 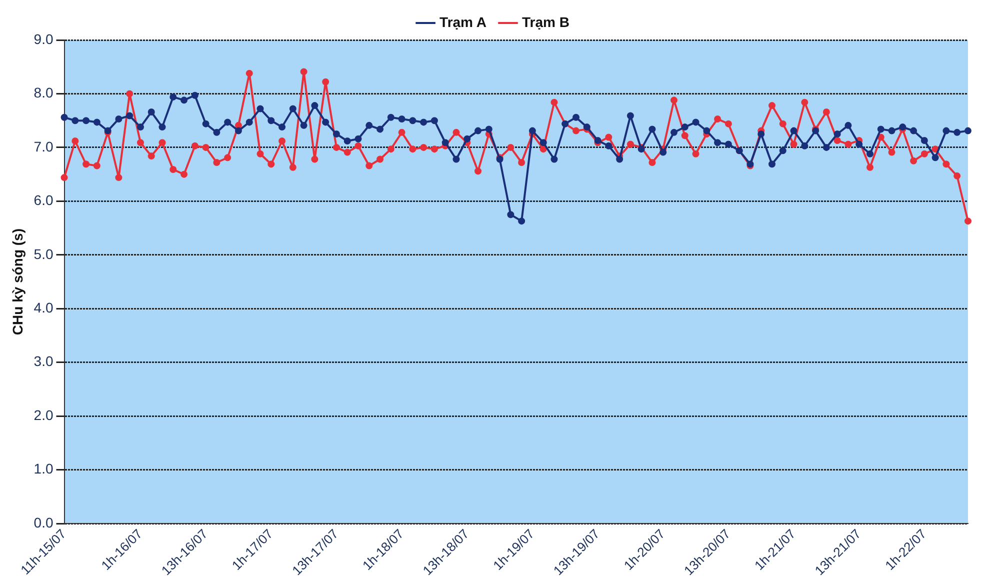 I want to click on y-tick-label: 7.0, so click(x=44, y=146).